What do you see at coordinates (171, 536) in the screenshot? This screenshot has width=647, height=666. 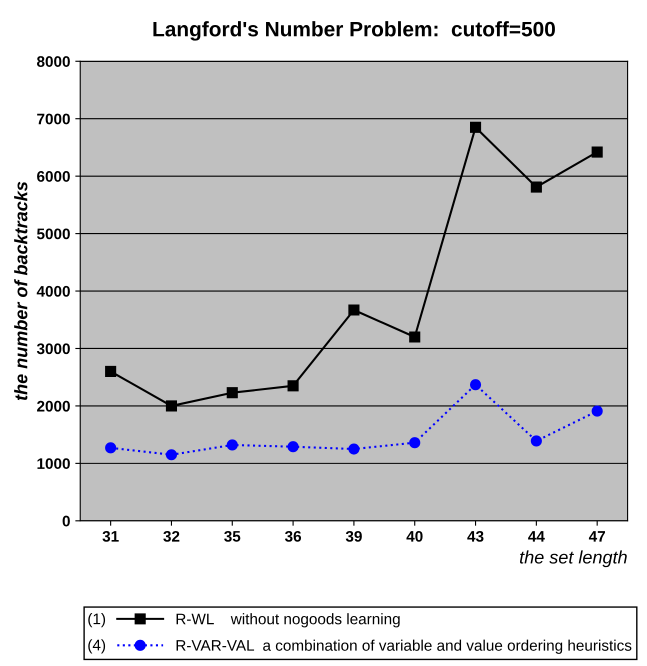 I see `x-tick-label: 32` at bounding box center [171, 536].